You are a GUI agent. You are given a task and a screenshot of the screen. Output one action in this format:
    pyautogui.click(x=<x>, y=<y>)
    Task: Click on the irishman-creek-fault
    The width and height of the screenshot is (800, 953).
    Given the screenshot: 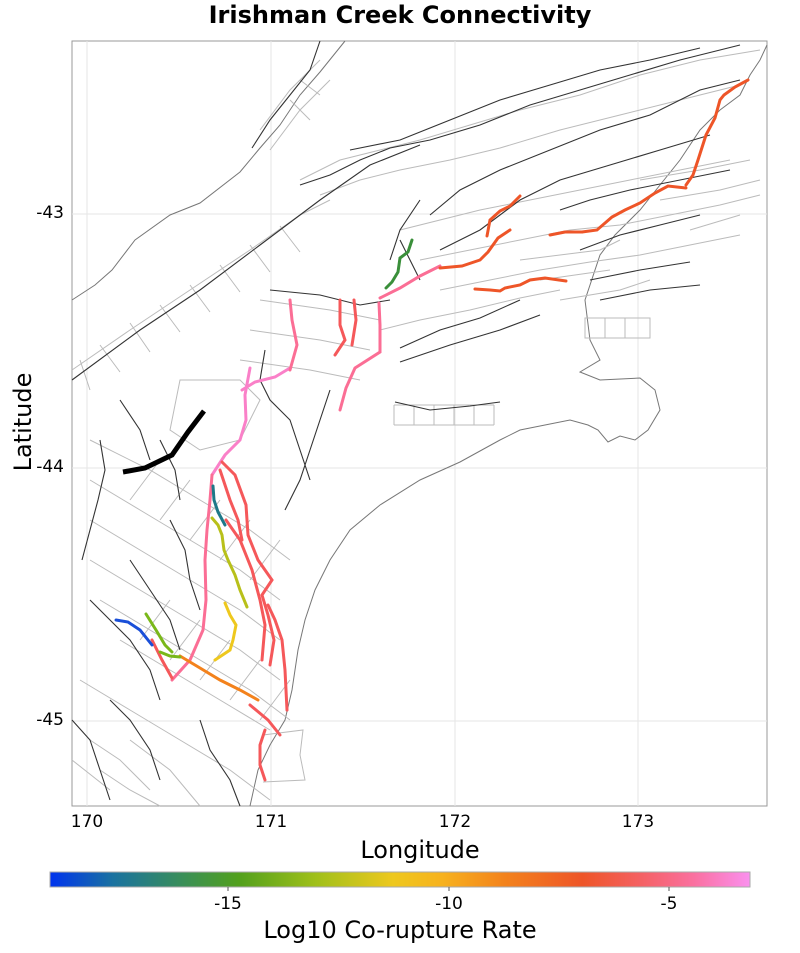 What is the action you would take?
    pyautogui.click(x=164, y=442)
    